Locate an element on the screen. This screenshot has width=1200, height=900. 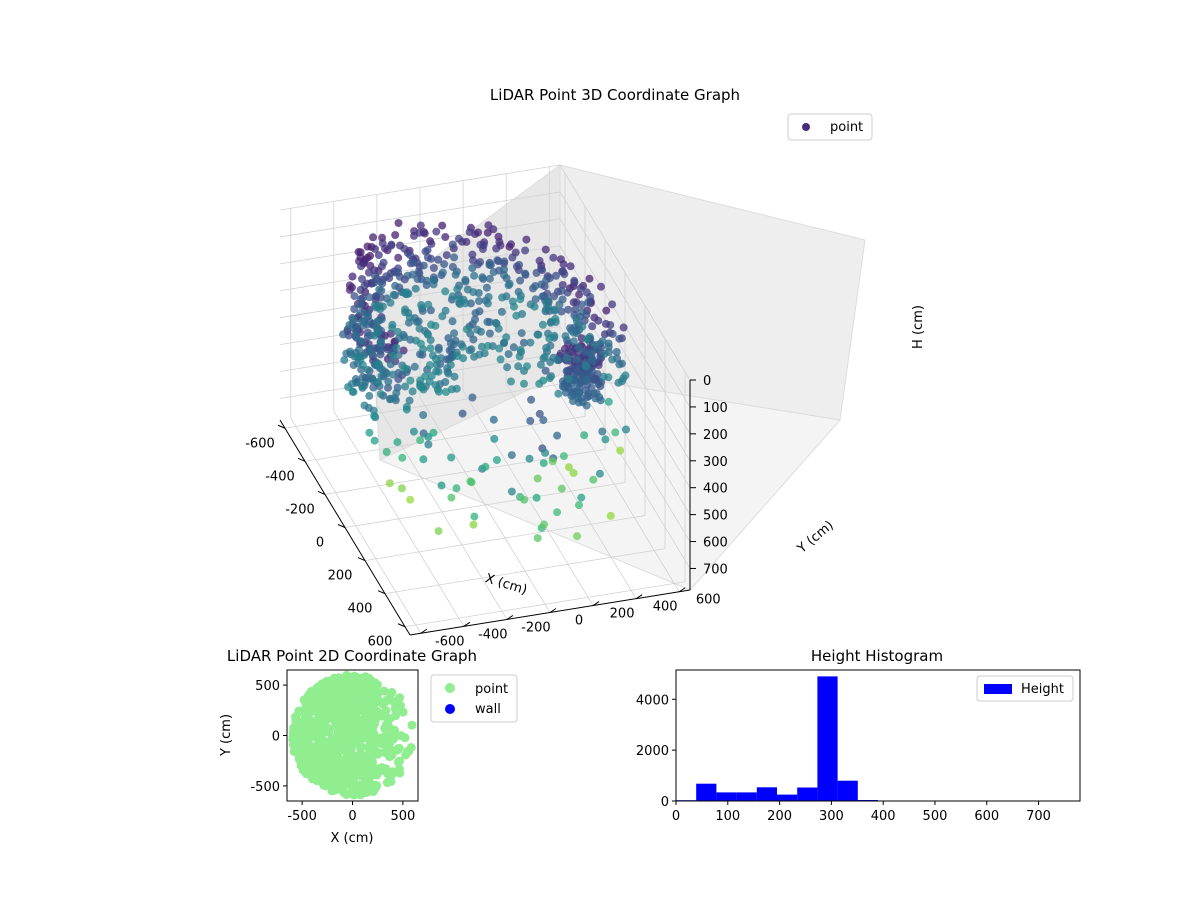
point-scatter-2d is located at coordinates (352, 735).